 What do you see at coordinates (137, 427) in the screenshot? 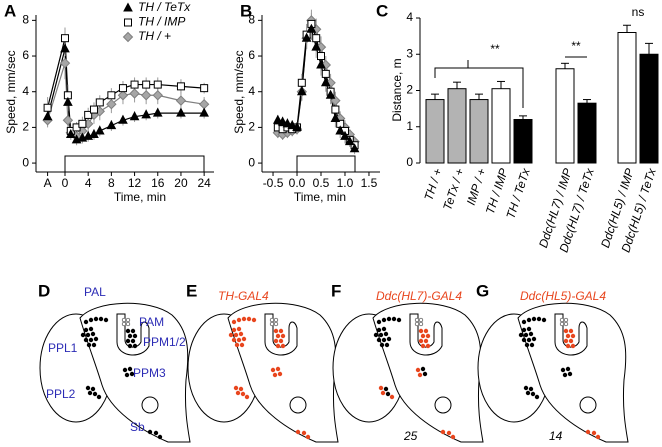
I see `cluster-label: Sb` at bounding box center [137, 427].